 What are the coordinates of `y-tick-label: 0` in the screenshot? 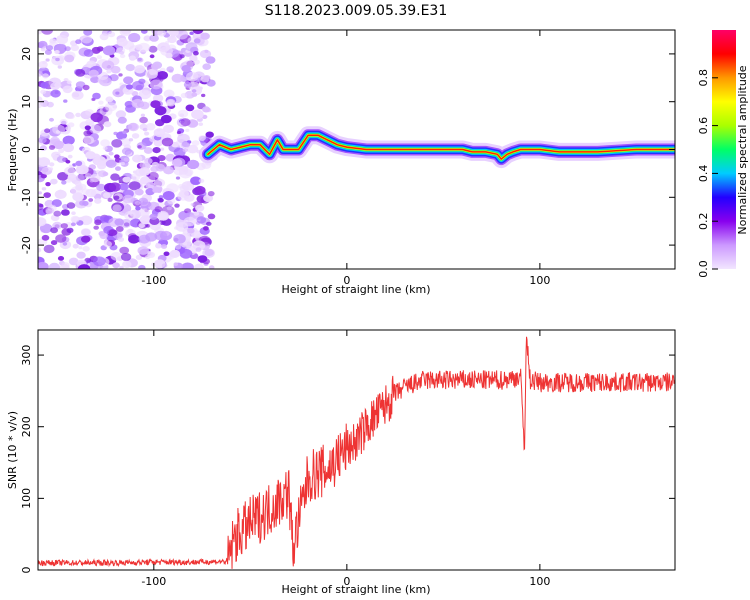 It's located at (26, 570).